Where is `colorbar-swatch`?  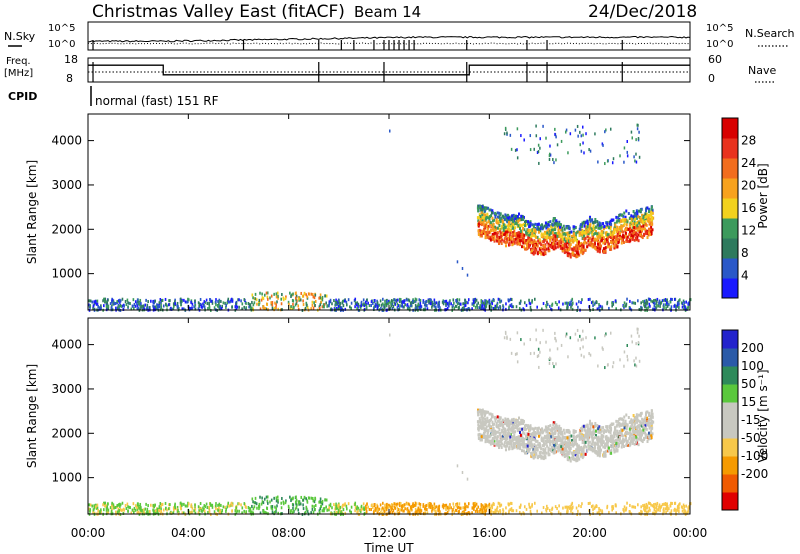
colorbar-swatch is located at coordinates (730, 268).